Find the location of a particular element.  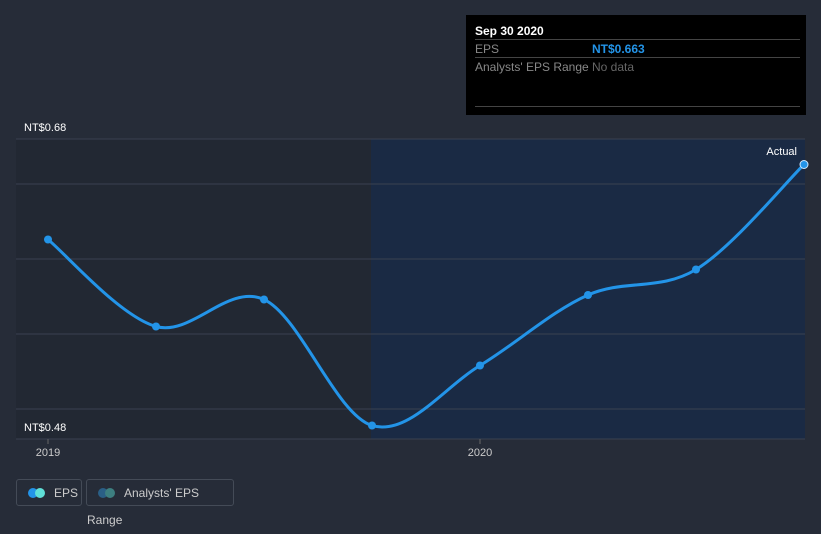

legend-analysts-range: Analysts' EPS Range is located at coordinates (160, 503).